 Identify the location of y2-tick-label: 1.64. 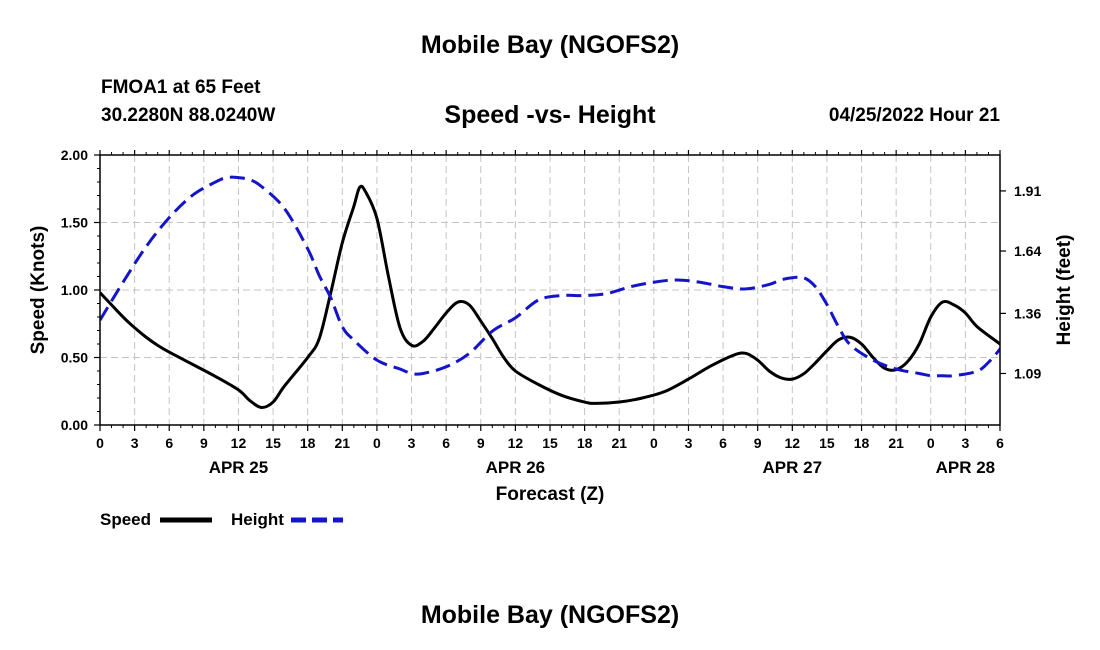
(1027, 251).